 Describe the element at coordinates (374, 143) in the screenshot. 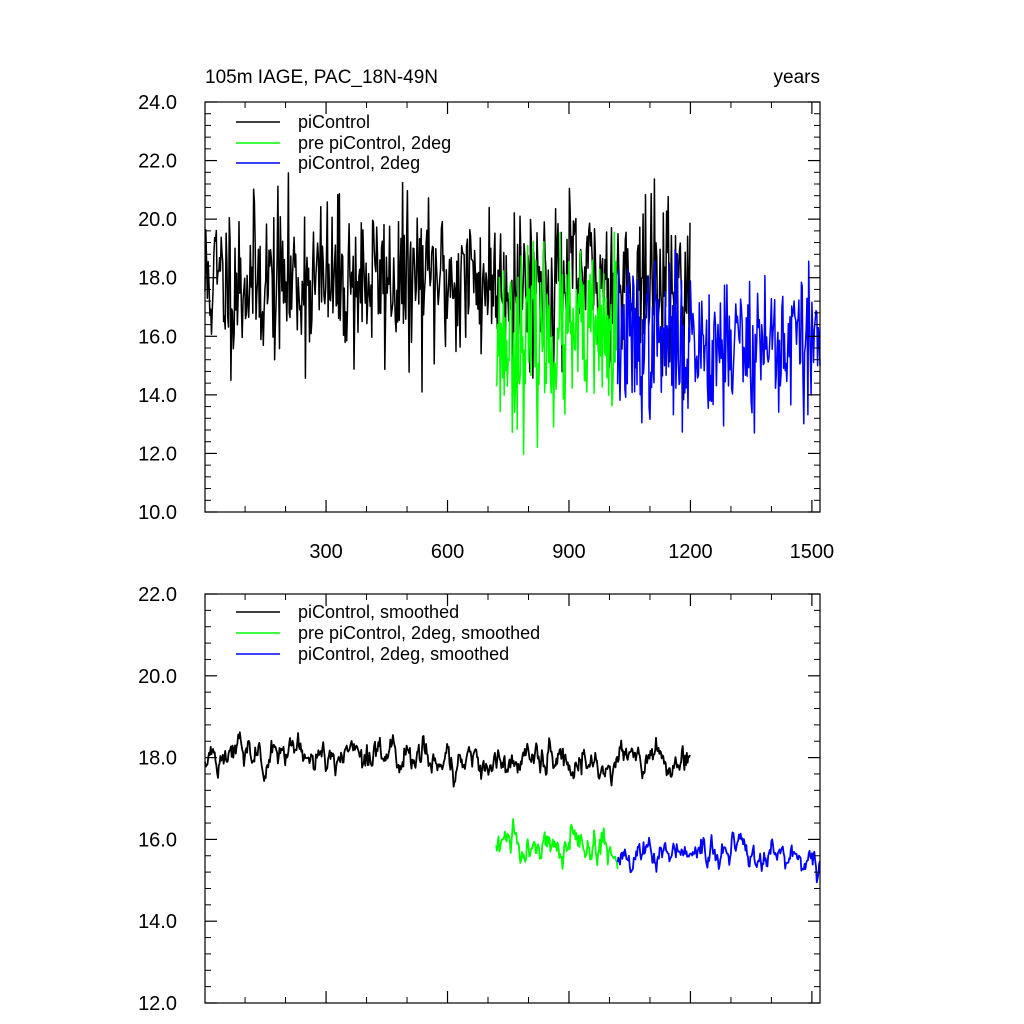

I see `legend-label-pre-picontrol: pre piControl, 2deg` at that location.